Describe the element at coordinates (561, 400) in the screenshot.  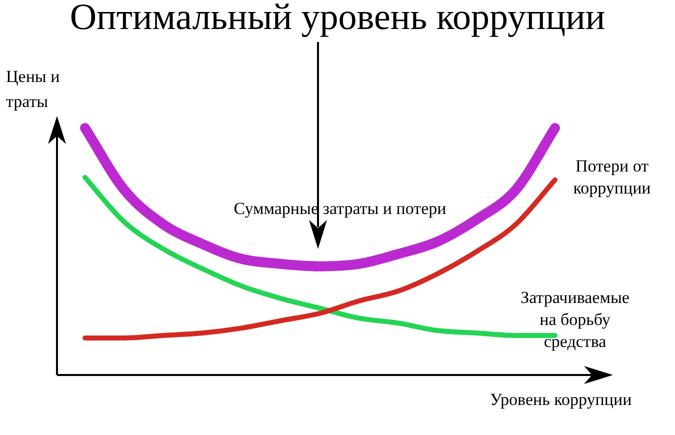
I see `x-axis-title: Уровень коррупции` at that location.